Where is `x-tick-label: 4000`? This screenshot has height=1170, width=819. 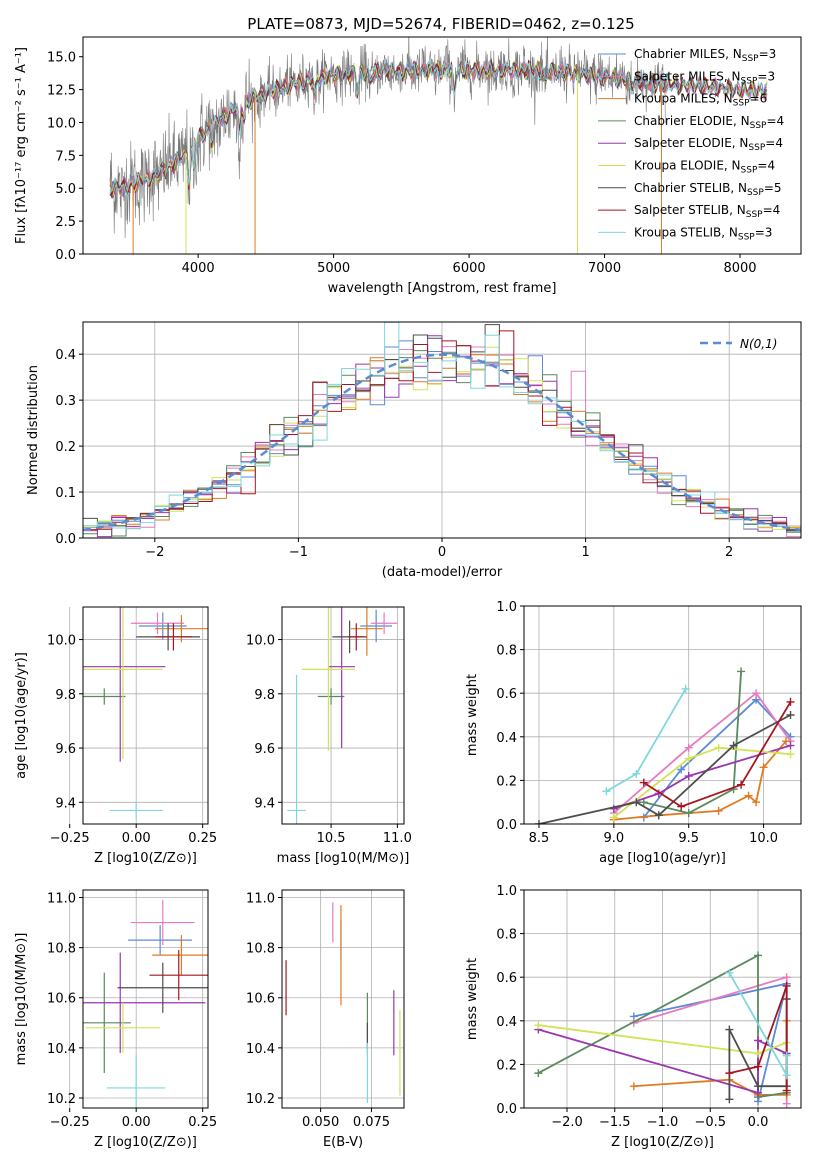
x-tick-label: 4000 is located at coordinates (198, 268).